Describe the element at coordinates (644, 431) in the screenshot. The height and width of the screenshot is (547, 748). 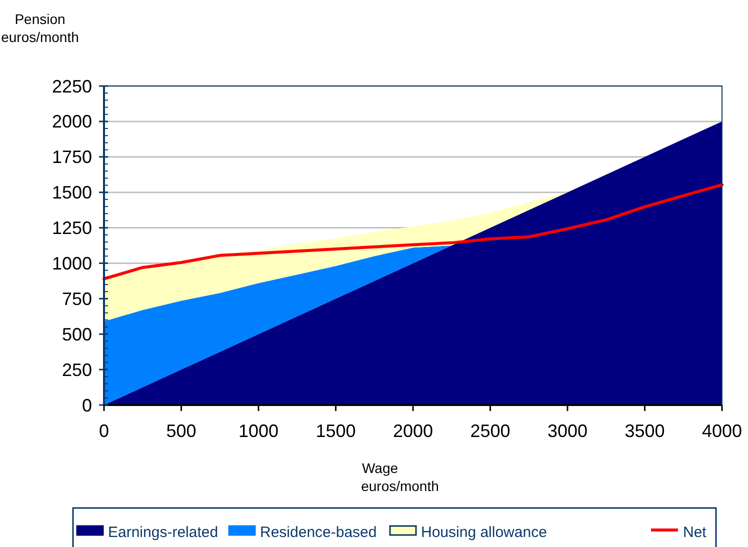
I see `x-tick-label: 3500` at that location.